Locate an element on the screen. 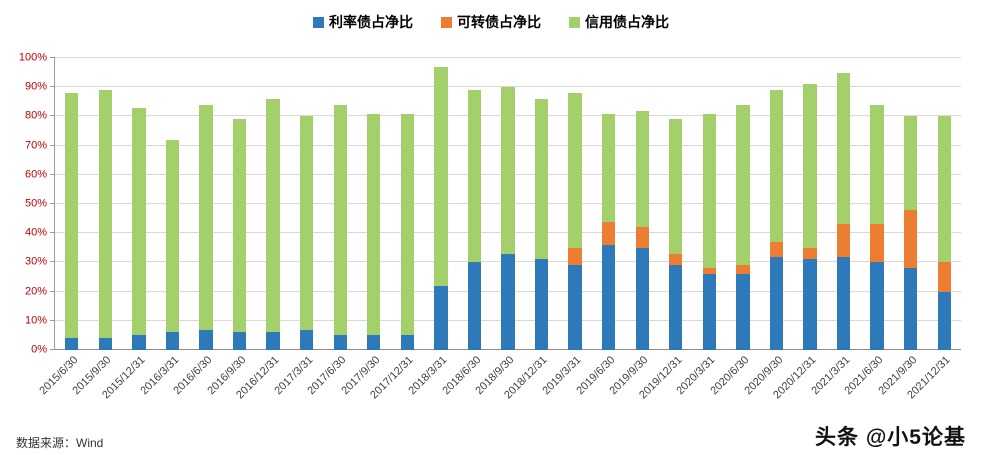  y-axis-label: 80% is located at coordinates (35, 115).